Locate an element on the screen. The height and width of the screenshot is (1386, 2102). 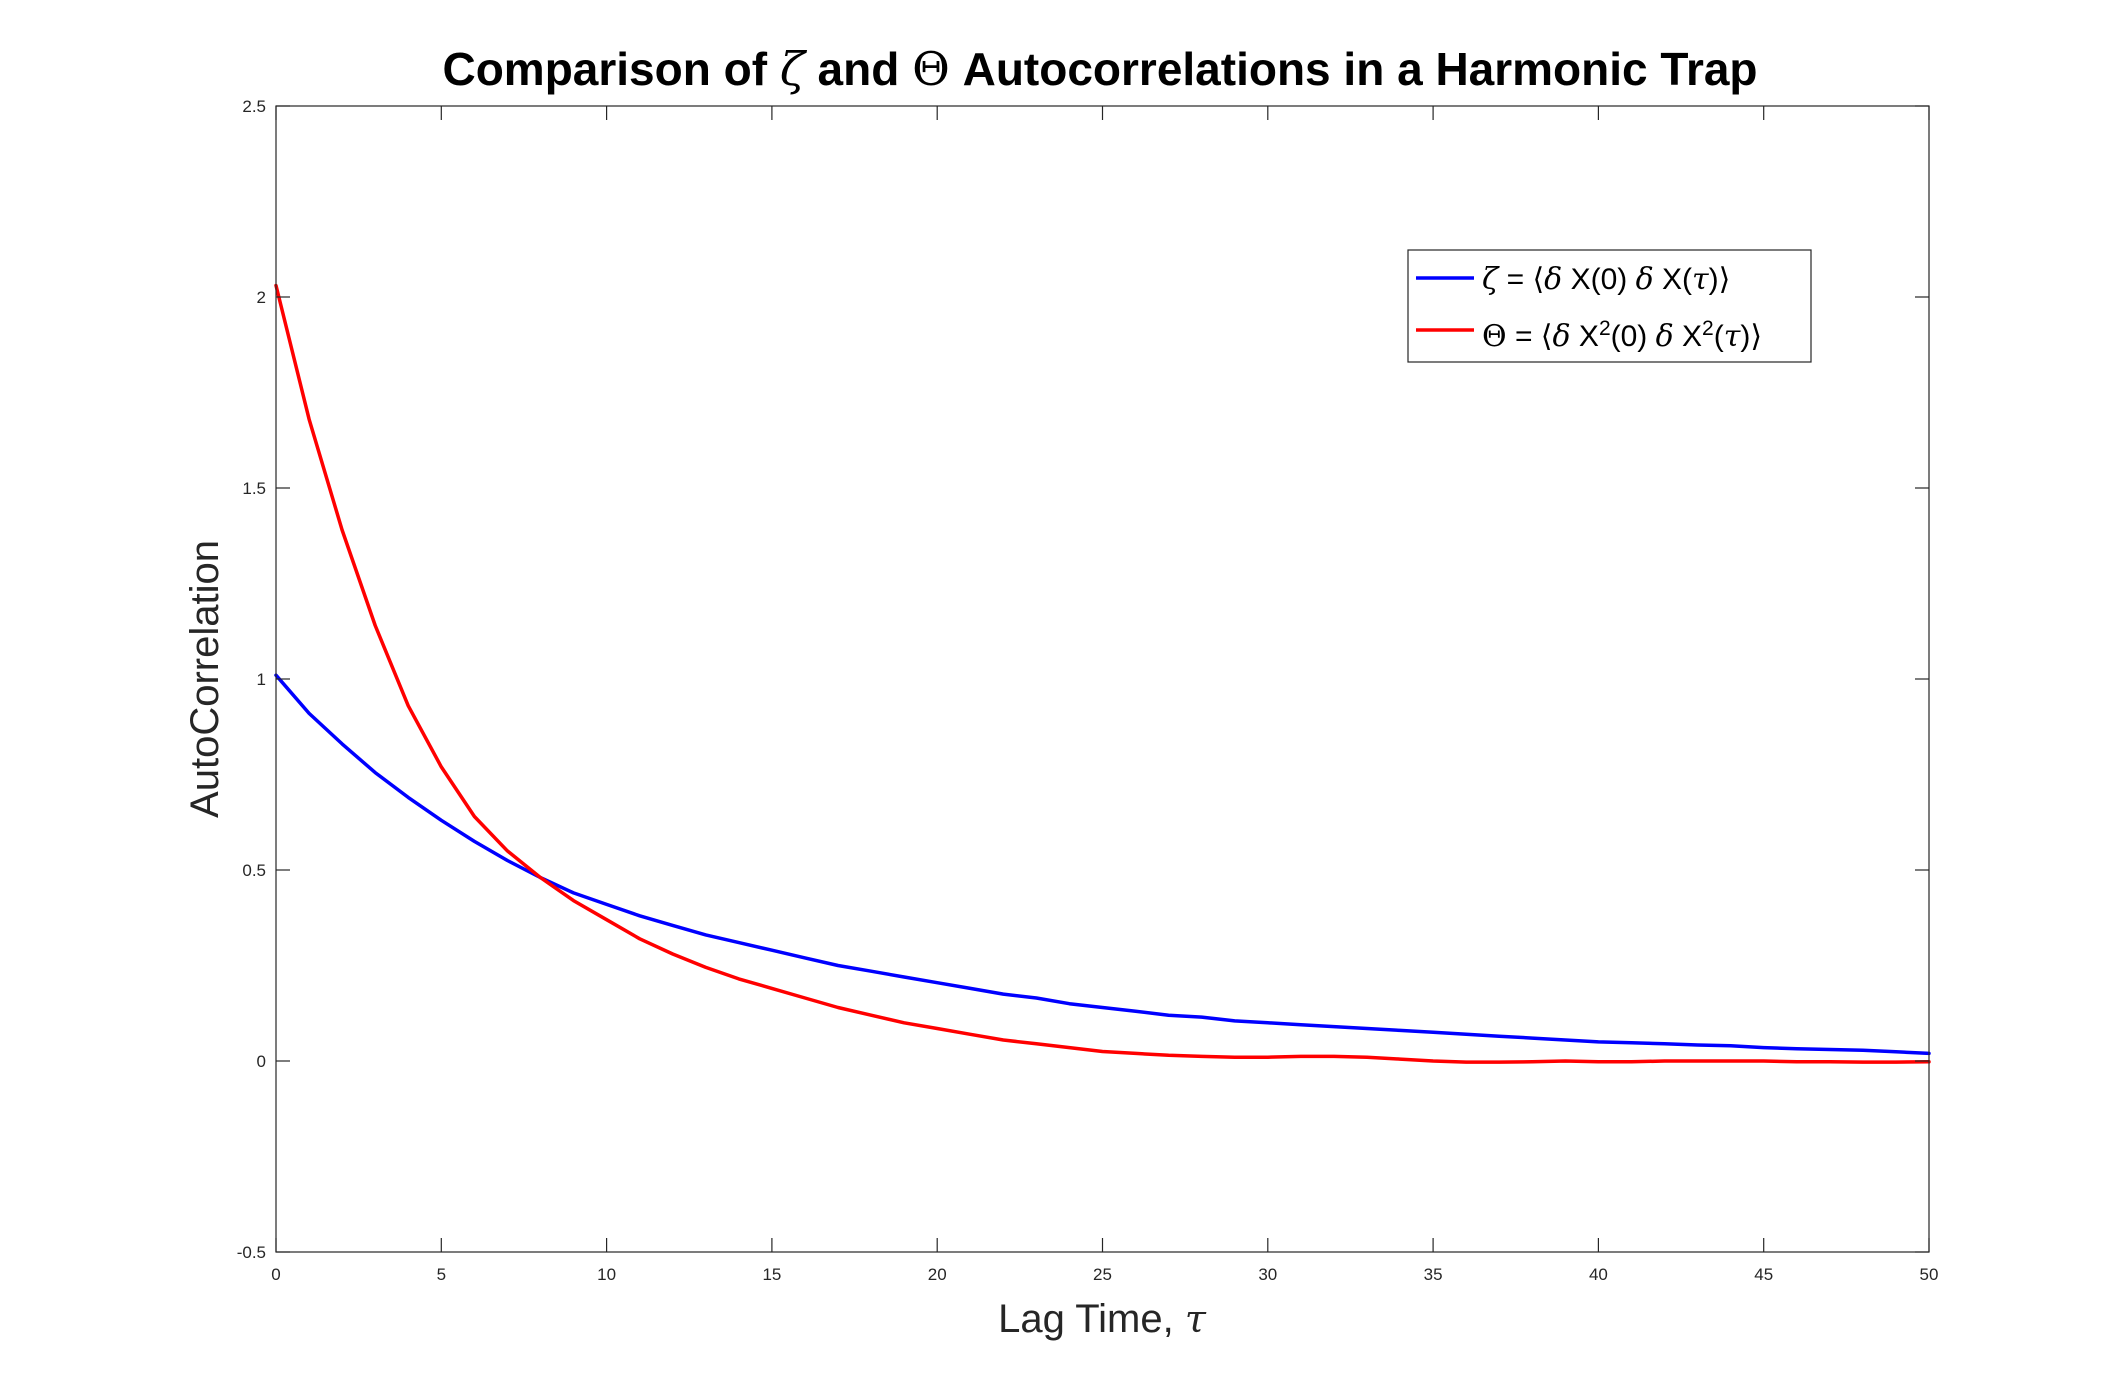
y-axis-label: AutoCorrelation is located at coordinates (205, 679).